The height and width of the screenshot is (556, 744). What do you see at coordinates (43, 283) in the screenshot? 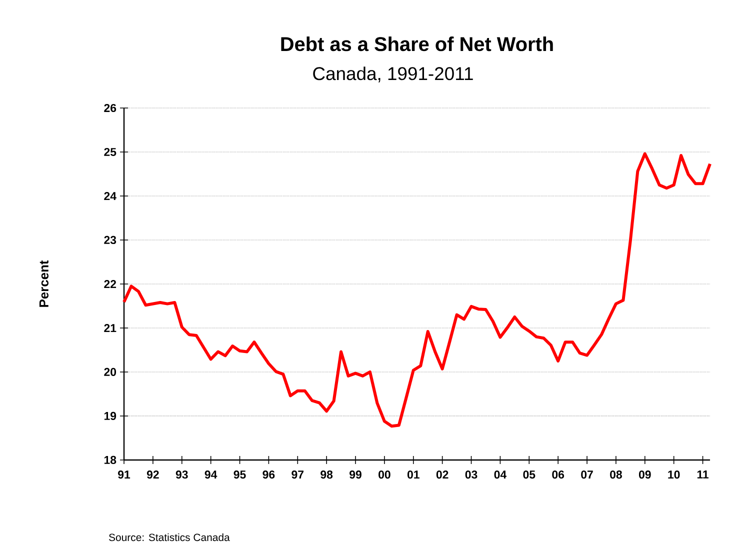
I see `y-axis-title: Percent` at bounding box center [43, 283].